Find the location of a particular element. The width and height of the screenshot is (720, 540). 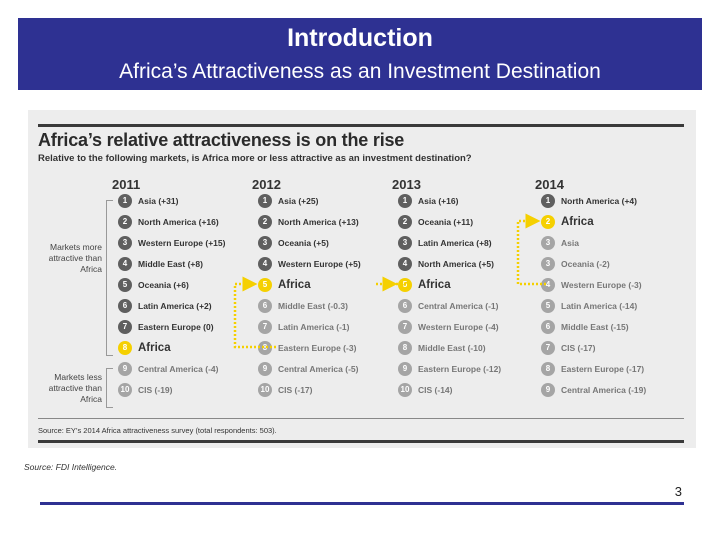

africa-row-2011: 8 Africa is located at coordinates (144, 347).